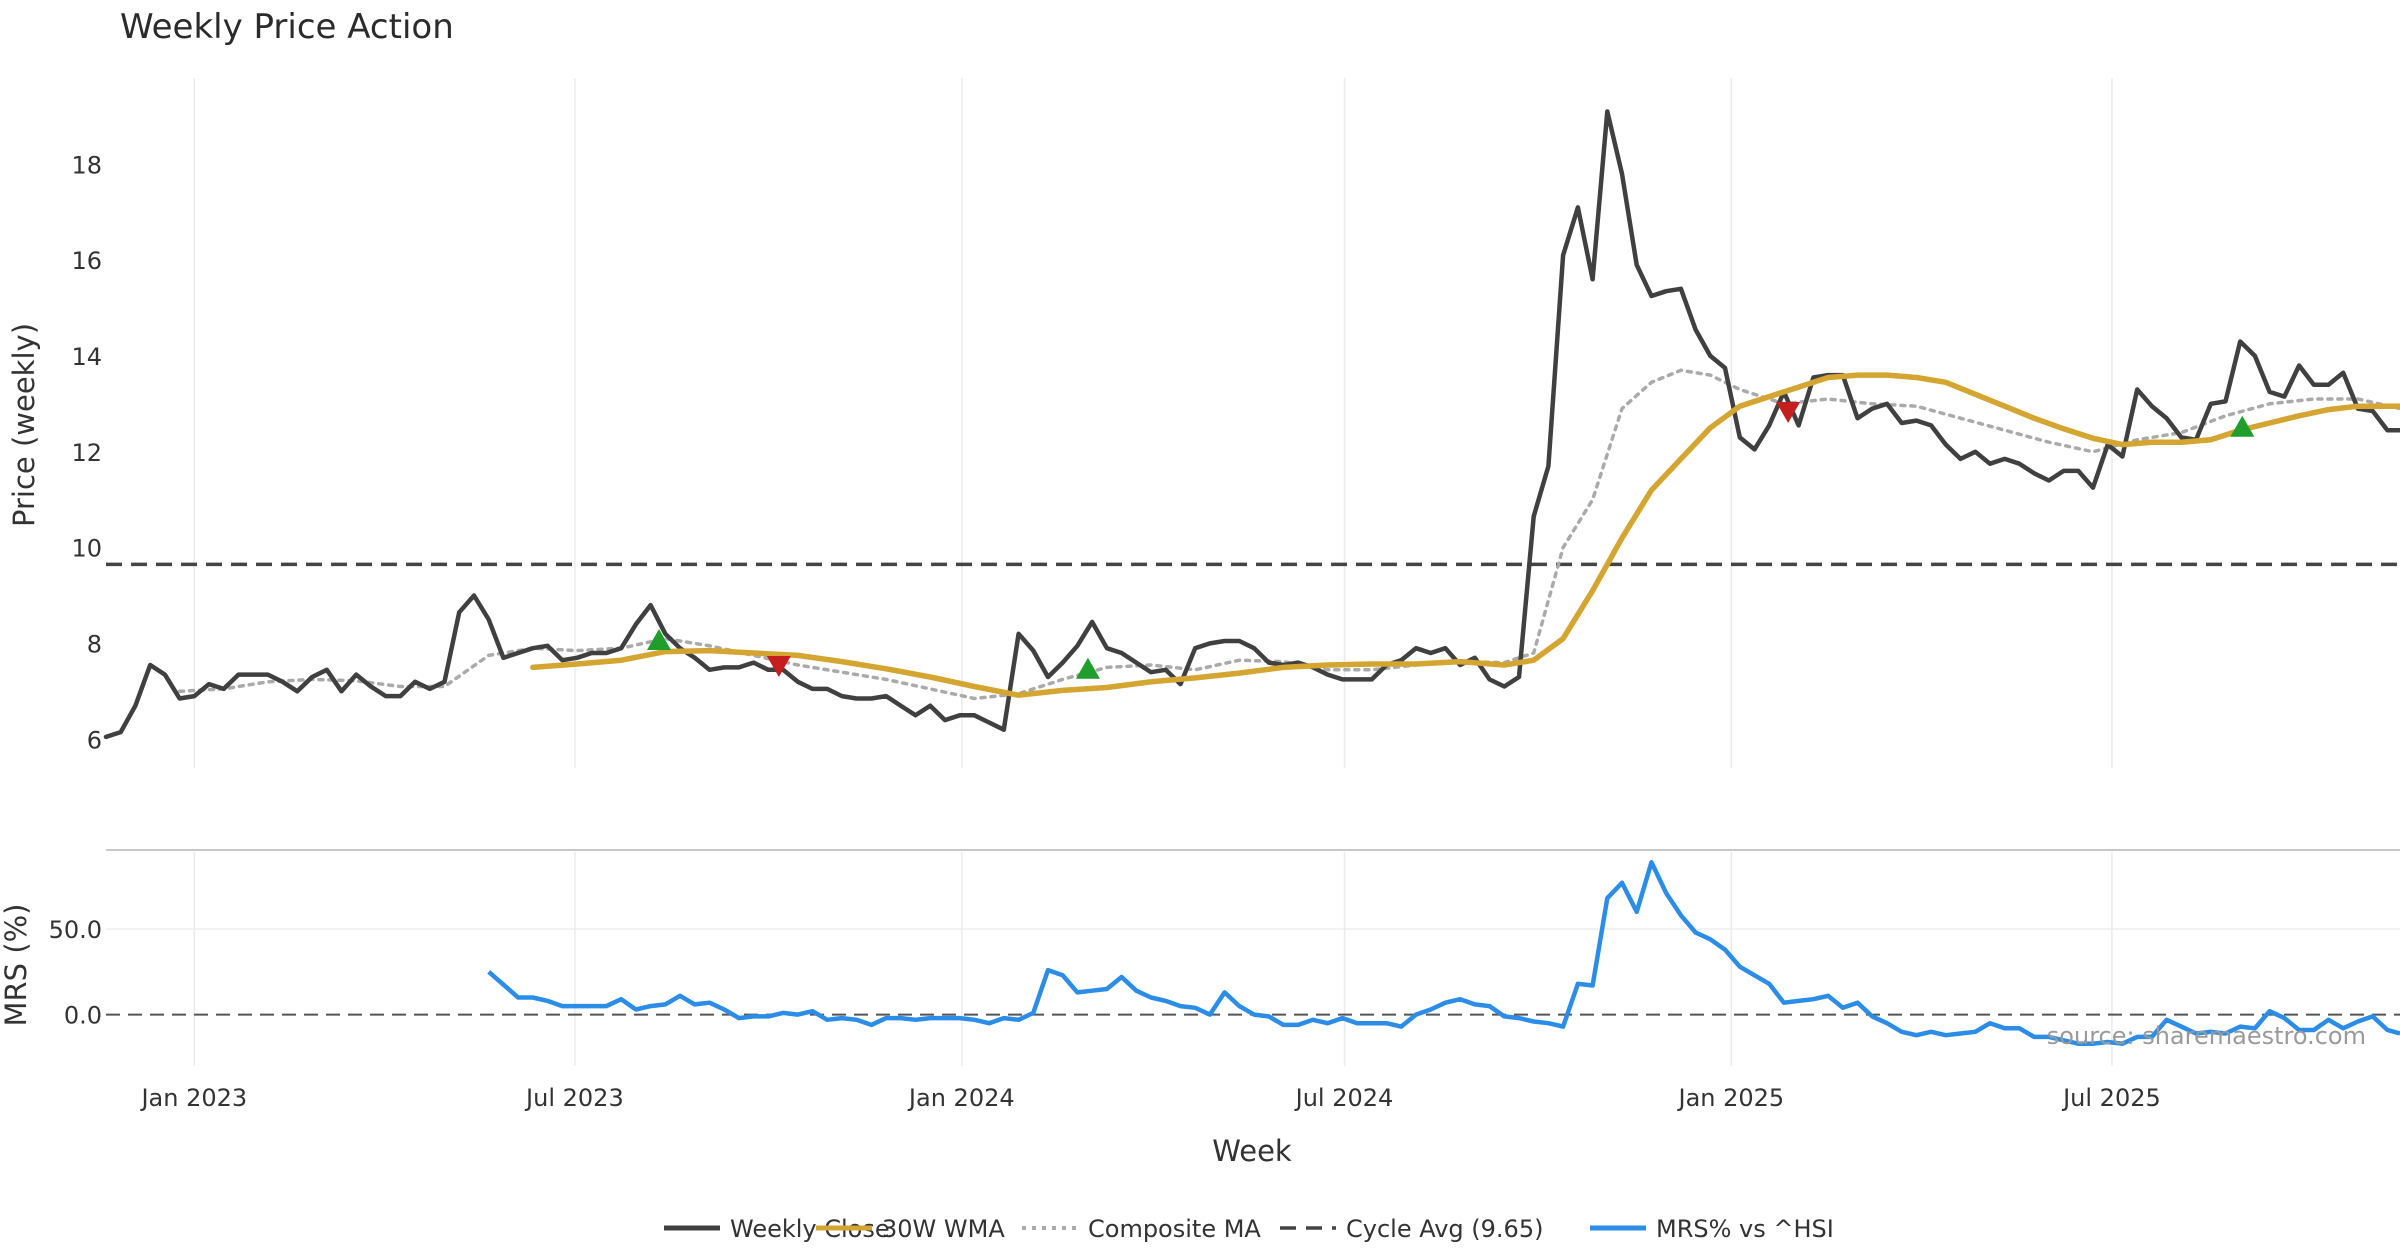 This screenshot has width=2400, height=1260. Describe the element at coordinates (193, 1098) in the screenshot. I see `x-tick-label: Jan 2023` at that location.